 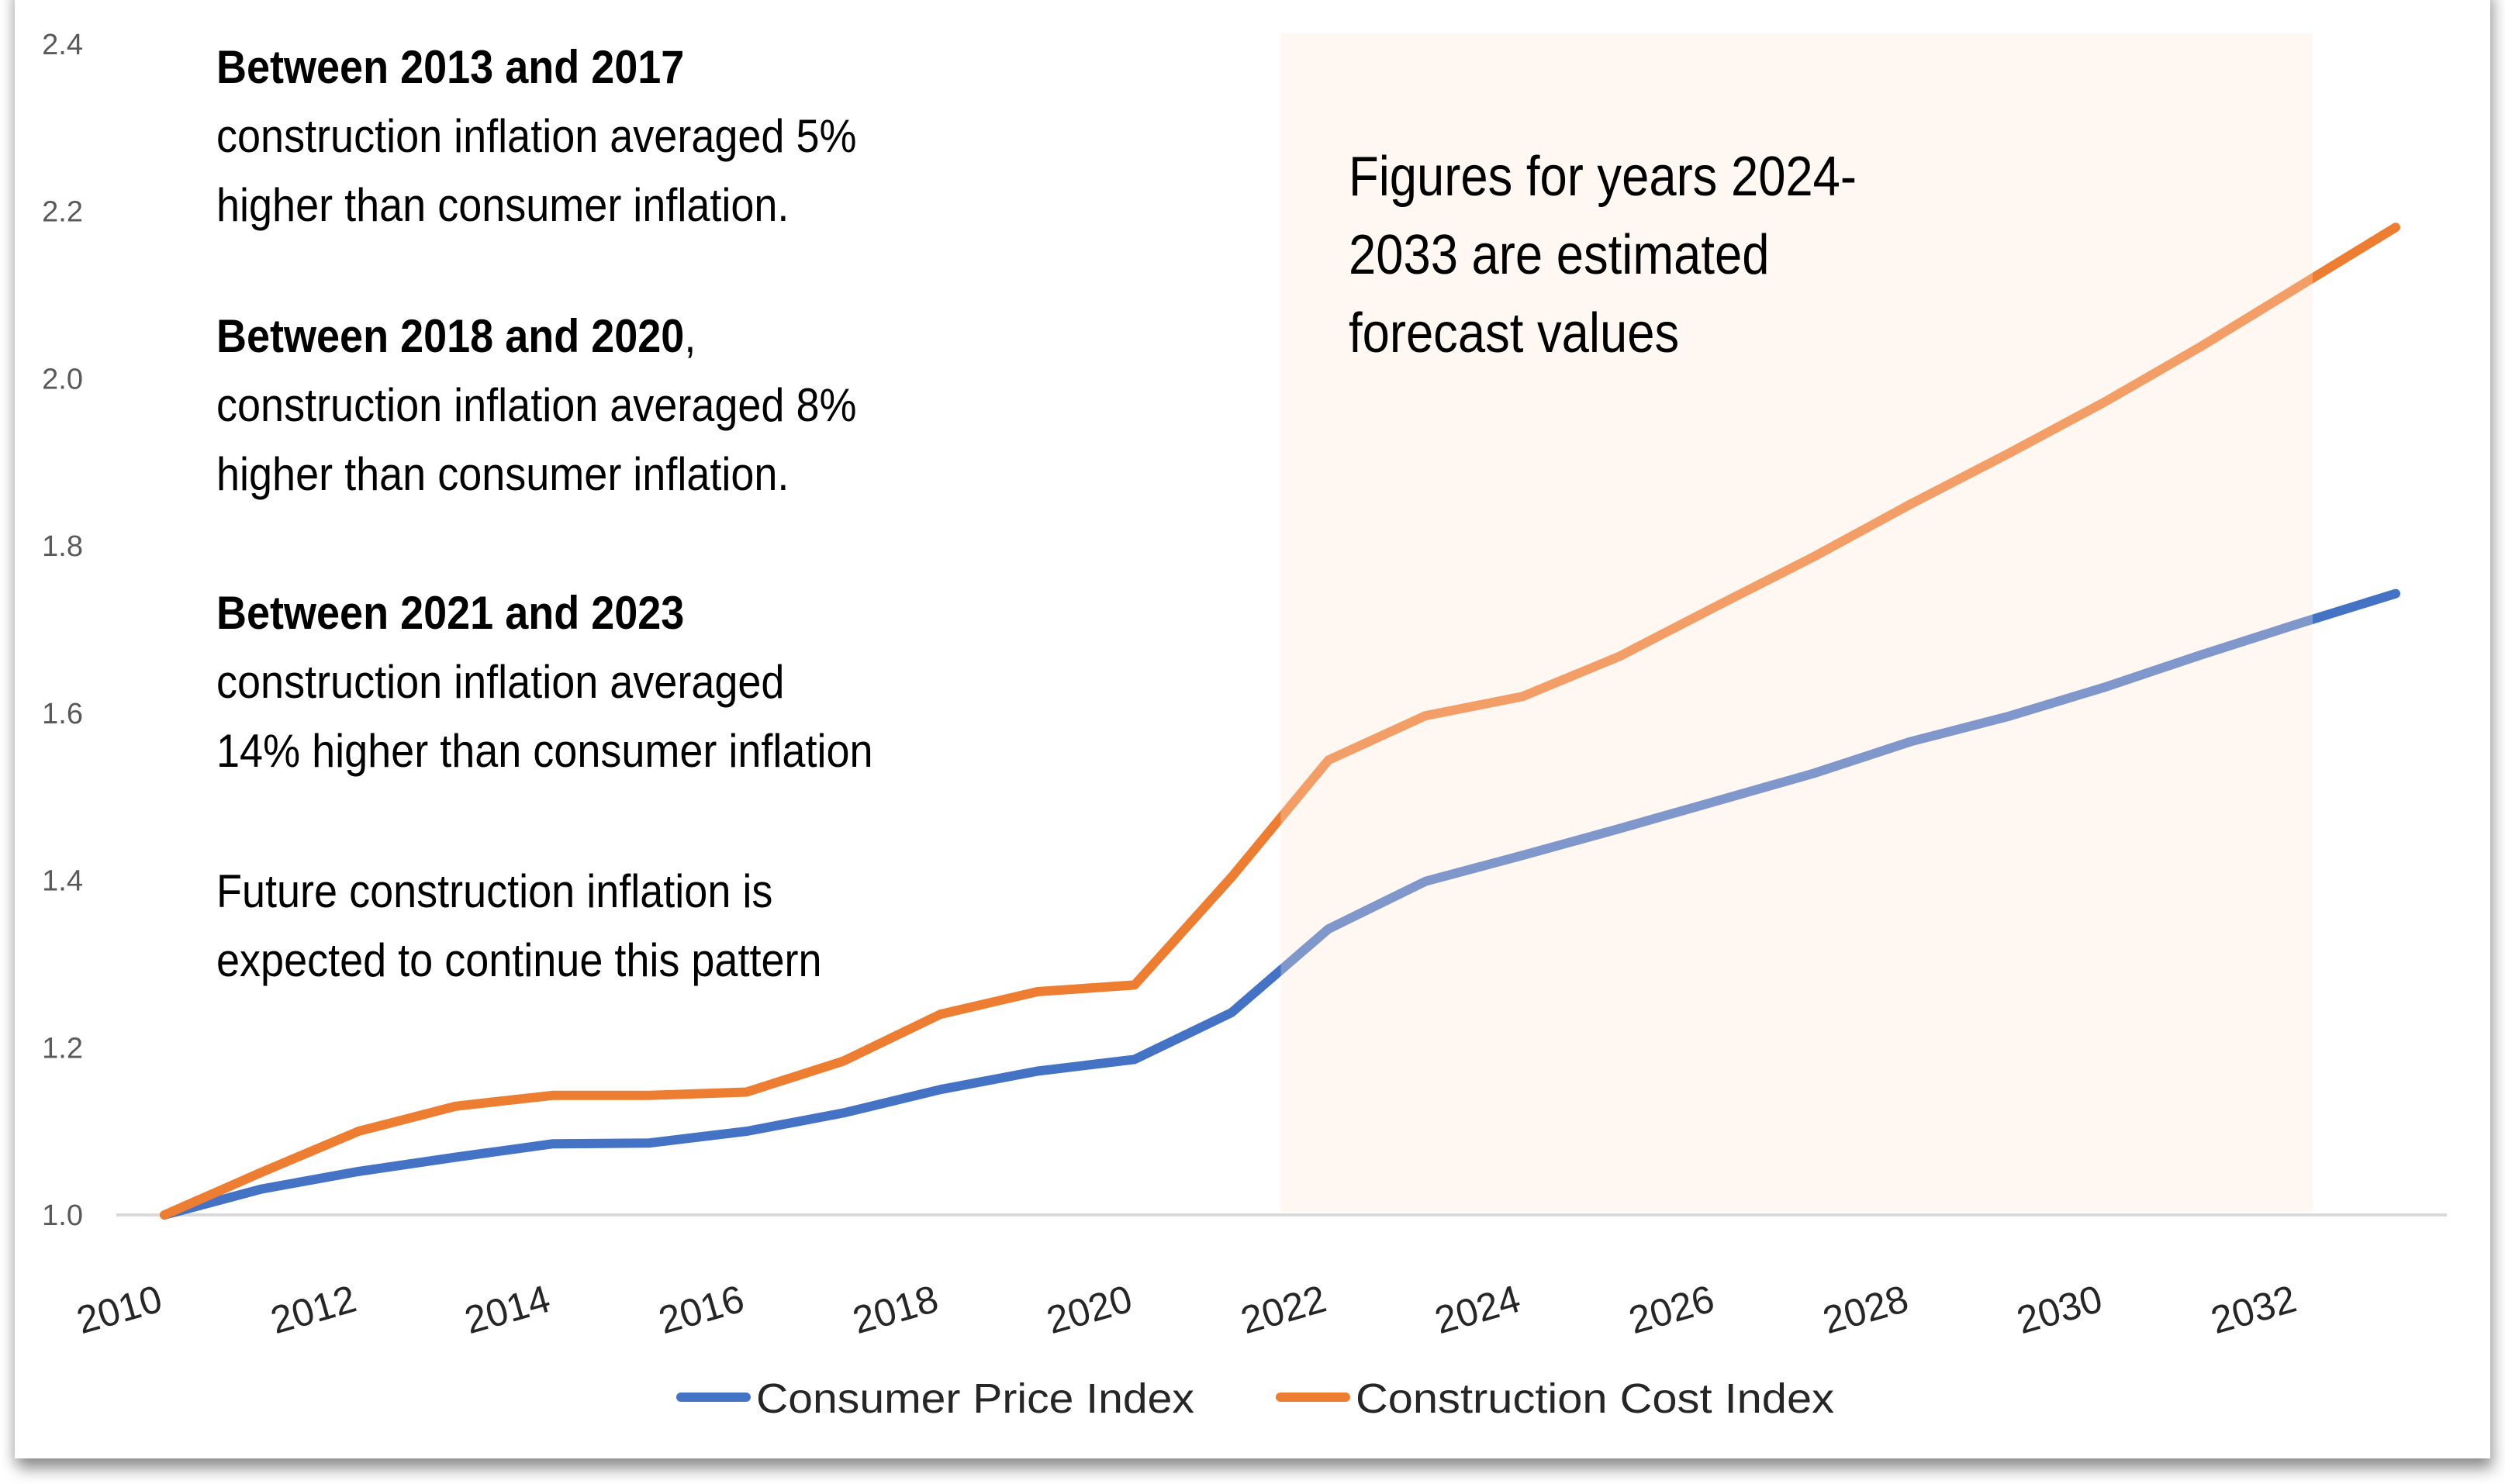 I want to click on x-tick-label: 2012, so click(x=313, y=1309).